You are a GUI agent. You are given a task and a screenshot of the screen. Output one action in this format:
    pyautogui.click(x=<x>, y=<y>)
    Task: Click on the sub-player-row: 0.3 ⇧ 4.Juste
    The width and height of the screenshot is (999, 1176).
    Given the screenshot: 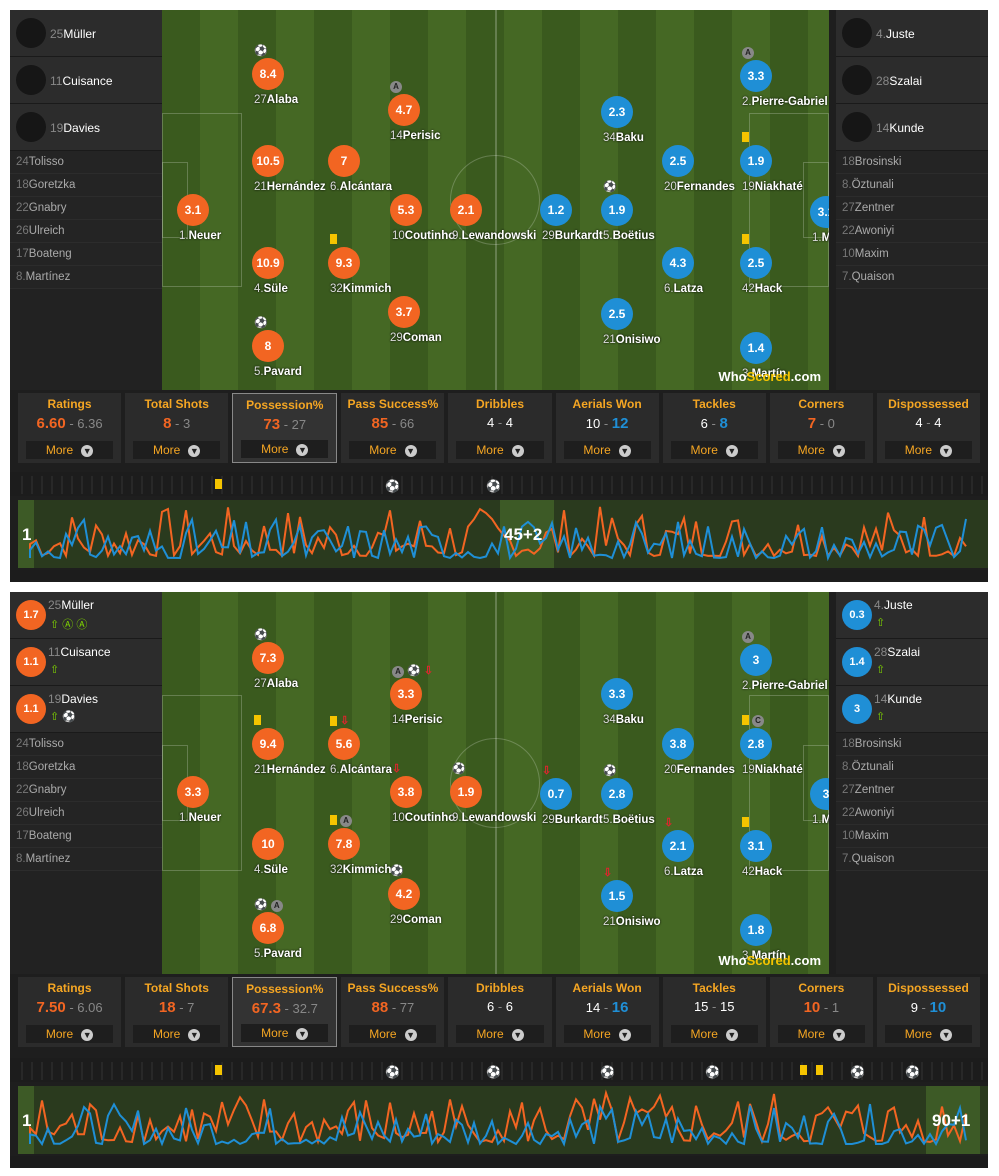 What is the action you would take?
    pyautogui.click(x=912, y=615)
    